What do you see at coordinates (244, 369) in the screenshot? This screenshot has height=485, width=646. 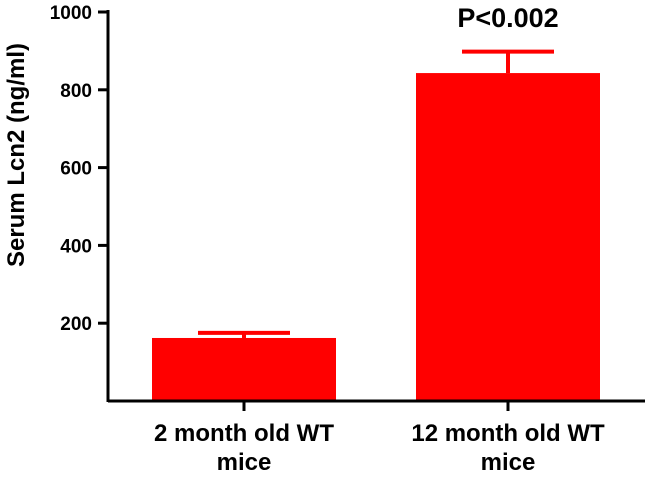 I see `bar` at bounding box center [244, 369].